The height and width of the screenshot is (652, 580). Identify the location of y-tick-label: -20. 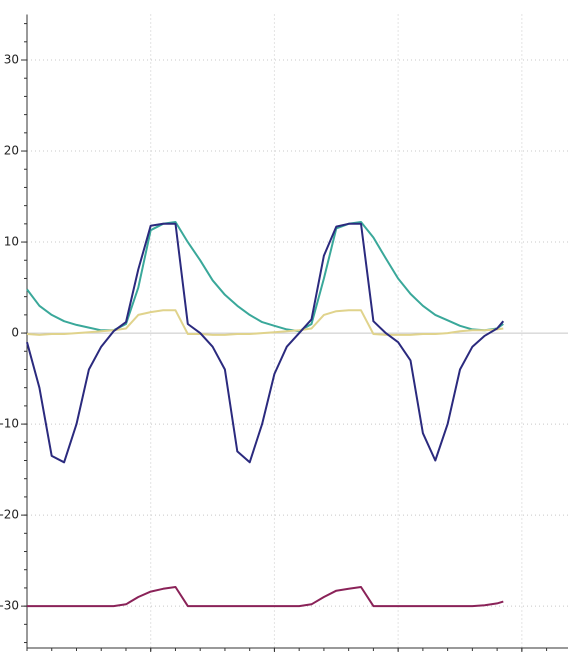
(9, 515).